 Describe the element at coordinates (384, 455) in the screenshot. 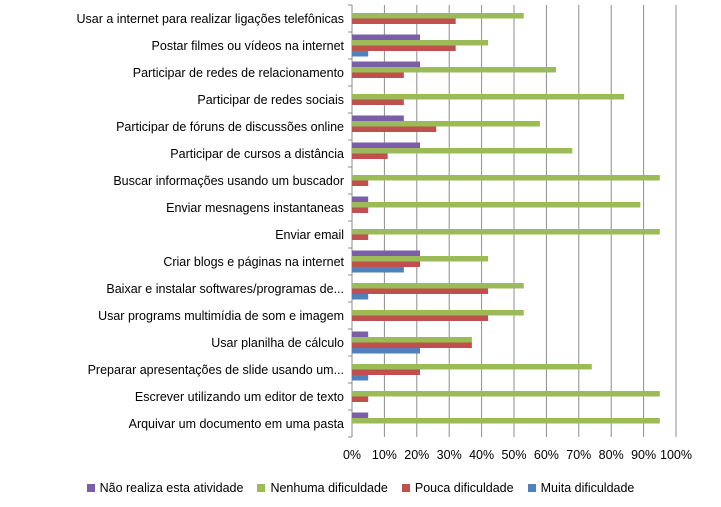

I see `x-tick-label: 10%` at that location.